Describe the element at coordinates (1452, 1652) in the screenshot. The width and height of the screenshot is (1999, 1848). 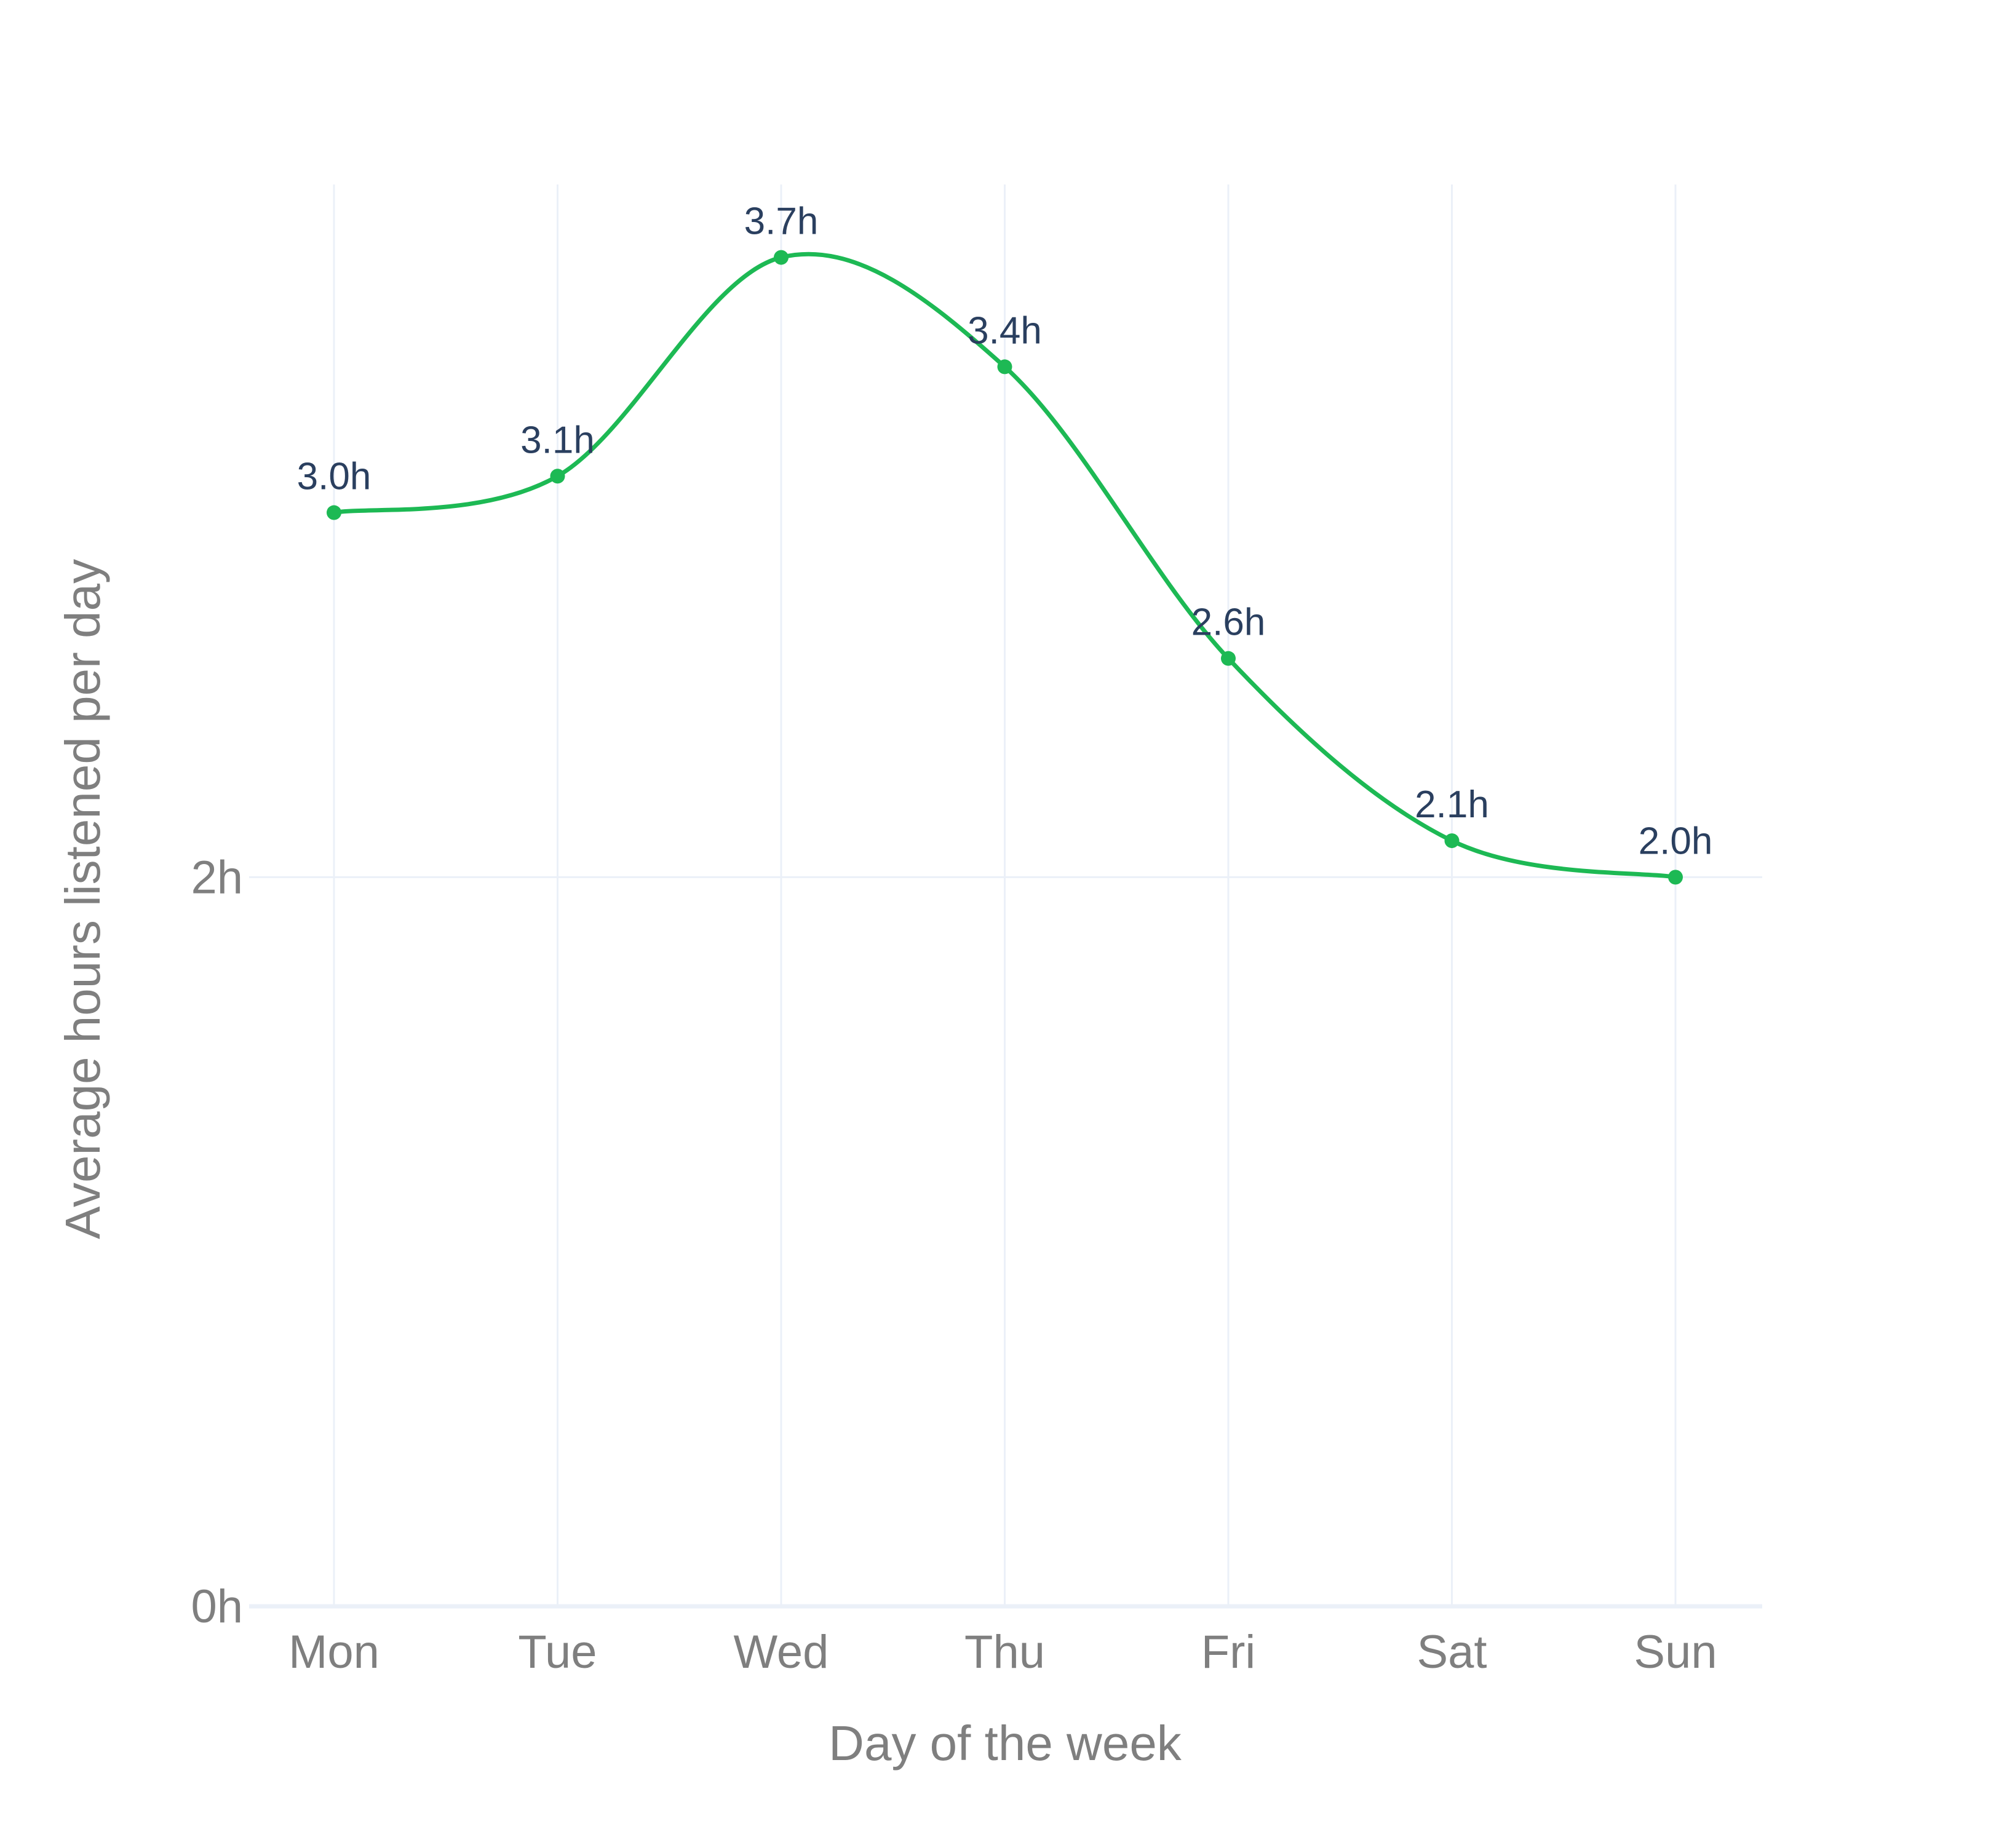
I see `x-tick-label: Sat` at that location.